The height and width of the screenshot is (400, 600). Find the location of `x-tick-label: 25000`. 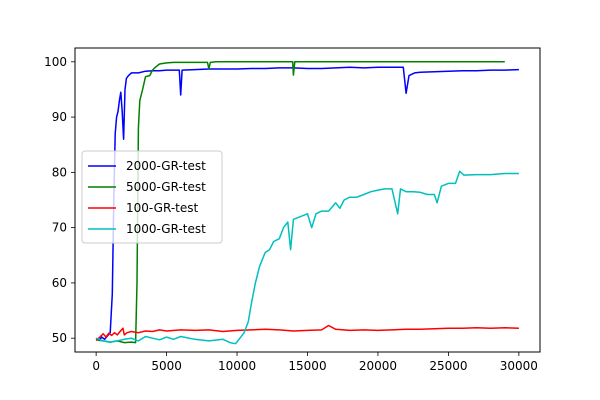

x-tick-label: 25000 is located at coordinates (448, 366).